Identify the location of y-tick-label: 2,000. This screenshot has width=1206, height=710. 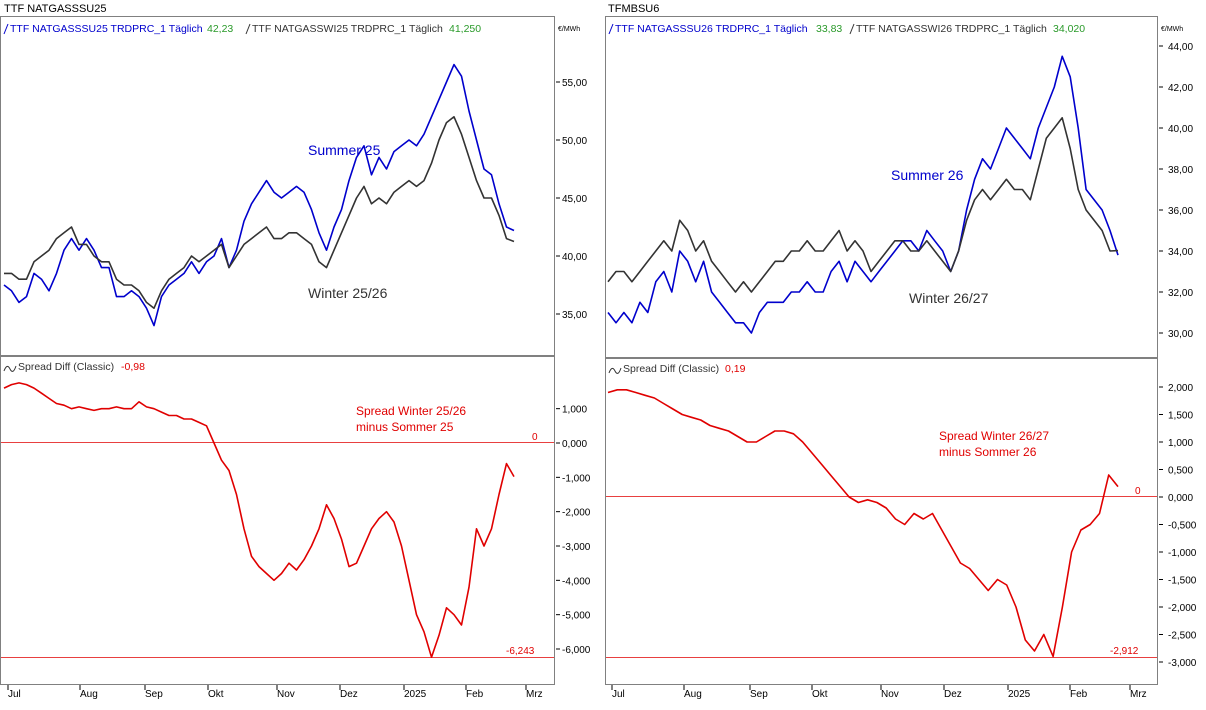
(1180, 388).